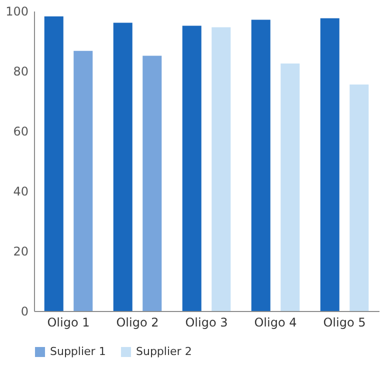 The width and height of the screenshot is (386, 375). Describe the element at coordinates (17, 11) in the screenshot. I see `y-tick-label: 100` at that location.